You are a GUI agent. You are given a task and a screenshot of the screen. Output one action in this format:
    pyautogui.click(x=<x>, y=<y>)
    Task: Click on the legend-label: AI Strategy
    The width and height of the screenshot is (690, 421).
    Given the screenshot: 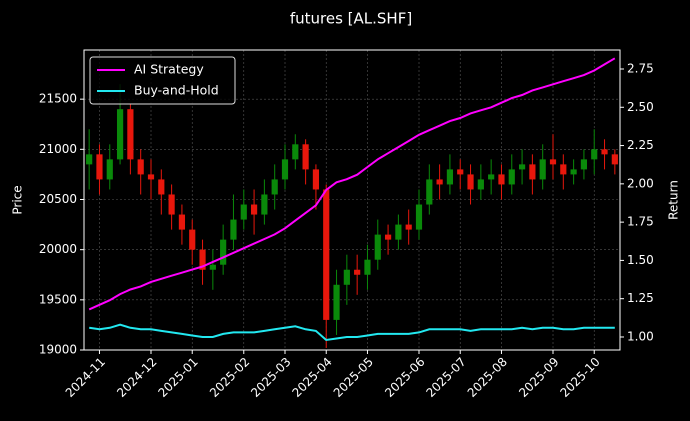 What is the action you would take?
    pyautogui.click(x=169, y=69)
    